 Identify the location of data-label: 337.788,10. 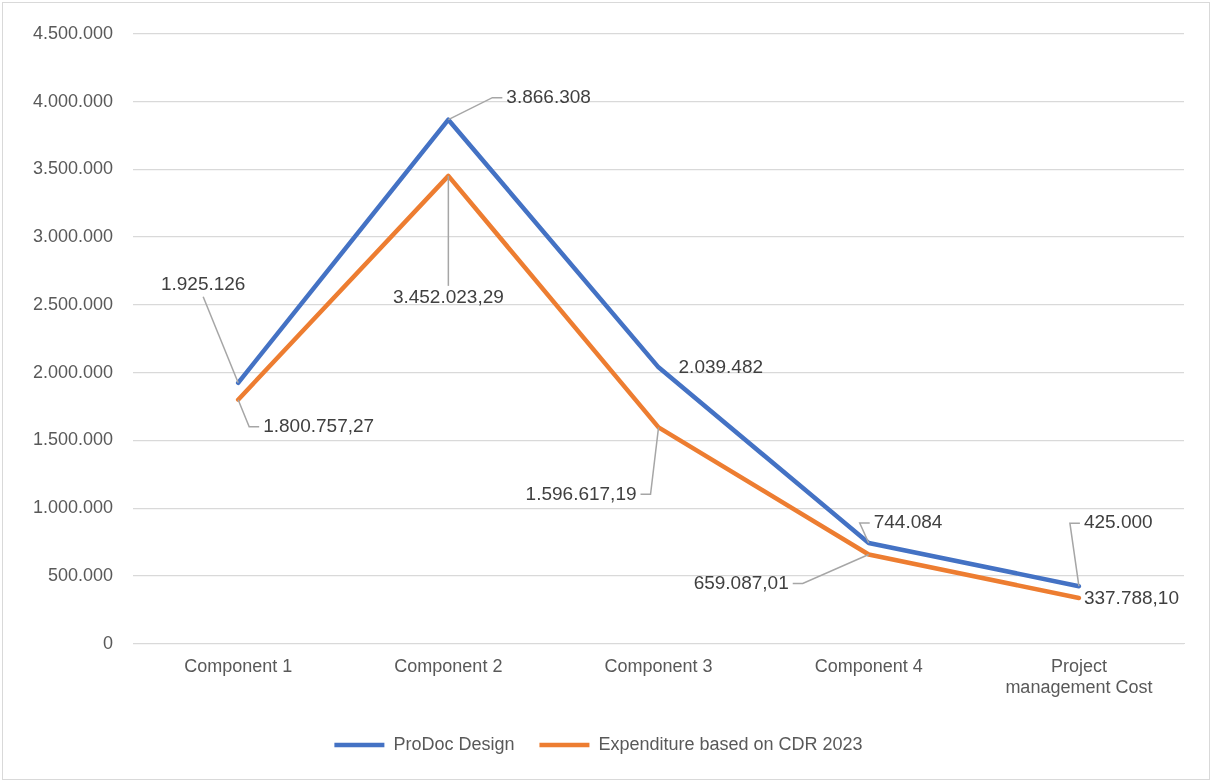
(1131, 598).